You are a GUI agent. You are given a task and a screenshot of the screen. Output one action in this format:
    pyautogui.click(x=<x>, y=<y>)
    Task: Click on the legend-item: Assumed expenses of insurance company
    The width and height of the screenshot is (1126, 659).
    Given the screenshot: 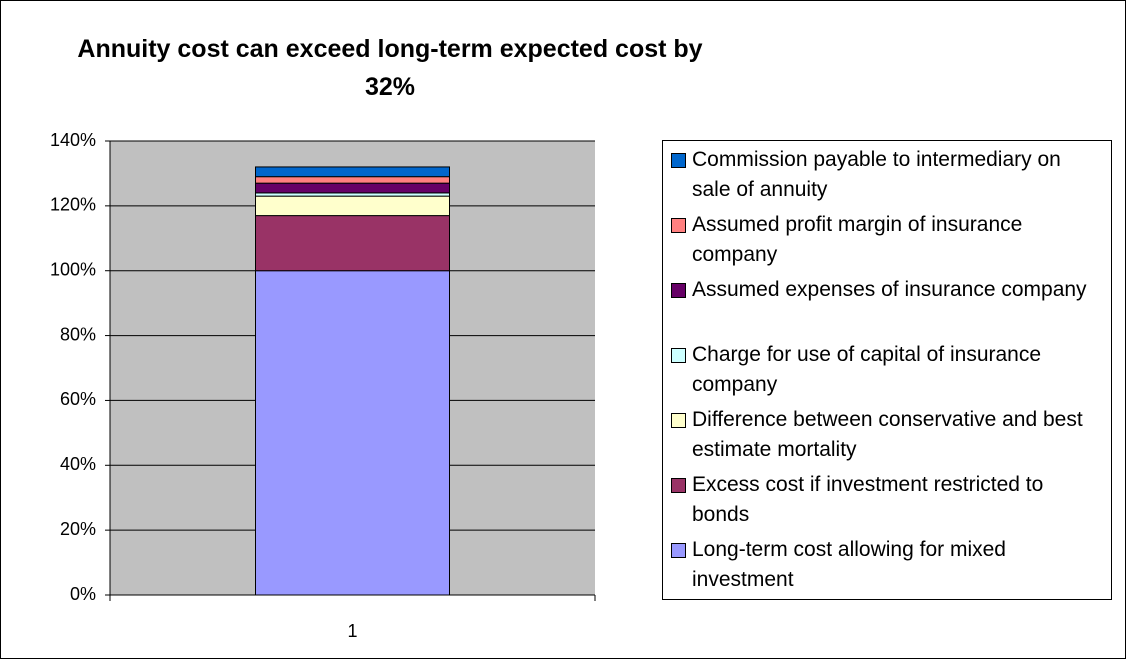 What is the action you would take?
    pyautogui.click(x=887, y=307)
    